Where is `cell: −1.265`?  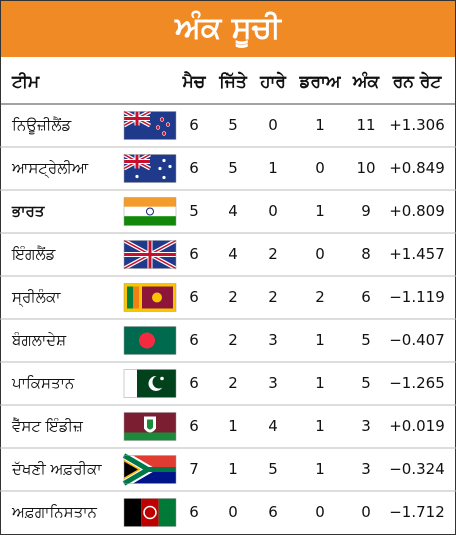
cell: −1.265 is located at coordinates (417, 383).